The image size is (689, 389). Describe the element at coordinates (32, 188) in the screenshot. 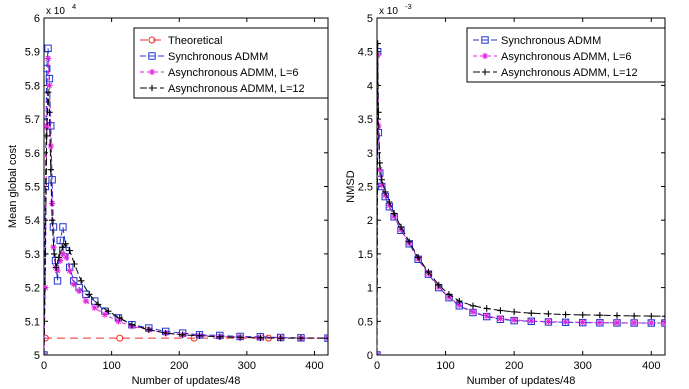

I see `y-tick-label: 5.5` at that location.